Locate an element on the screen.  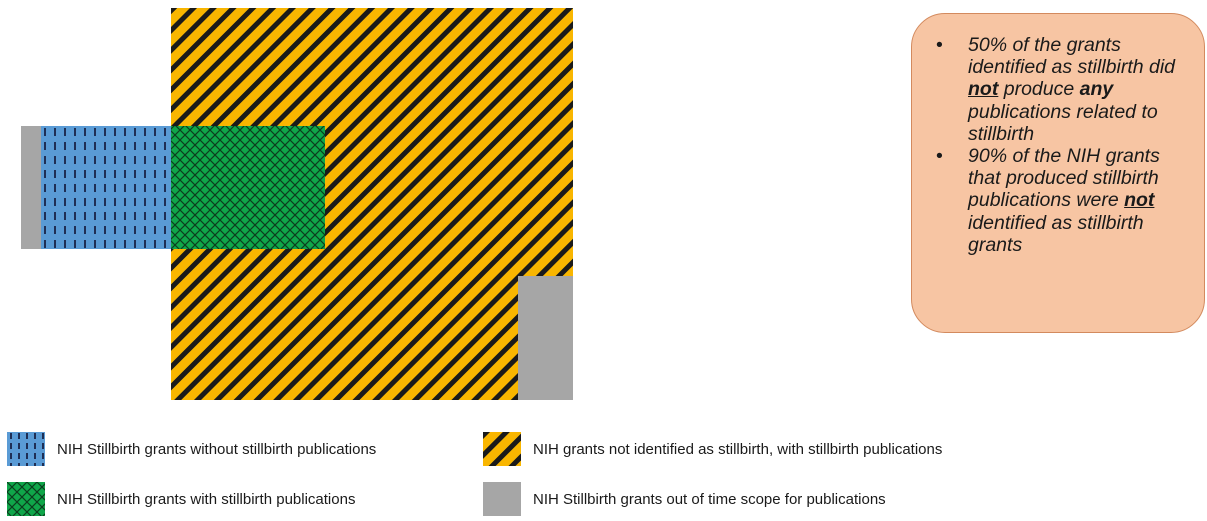
callout-text-segment: any is located at coordinates (1096, 89).